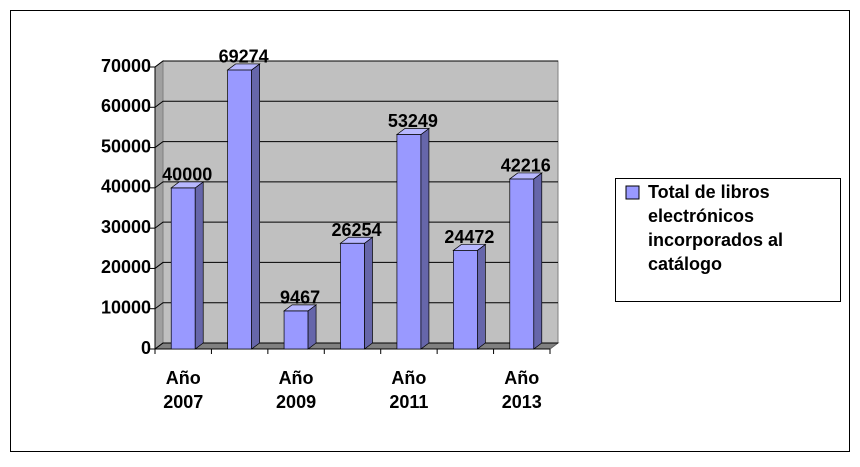  Describe the element at coordinates (244, 57) in the screenshot. I see `value-label: 69274` at that location.